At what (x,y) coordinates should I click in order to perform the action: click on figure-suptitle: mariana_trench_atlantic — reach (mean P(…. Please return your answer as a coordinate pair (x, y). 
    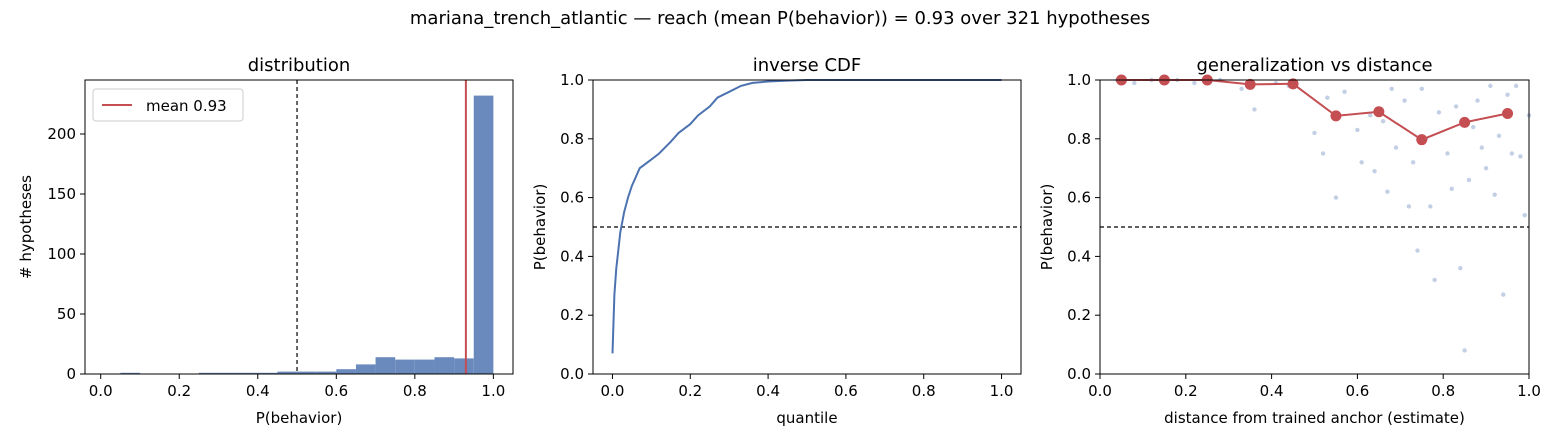
    Looking at the image, I should click on (780, 18).